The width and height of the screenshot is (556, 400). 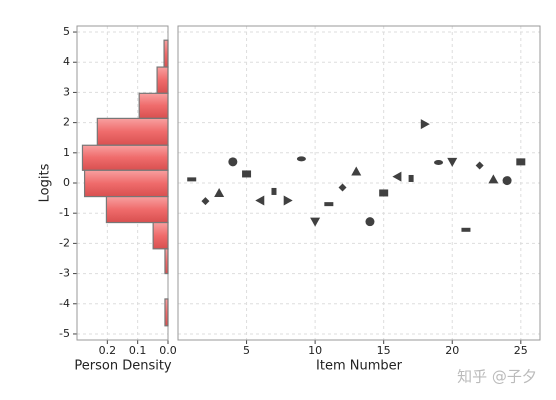 What do you see at coordinates (246, 350) in the screenshot?
I see `x-tick-label: 5` at bounding box center [246, 350].